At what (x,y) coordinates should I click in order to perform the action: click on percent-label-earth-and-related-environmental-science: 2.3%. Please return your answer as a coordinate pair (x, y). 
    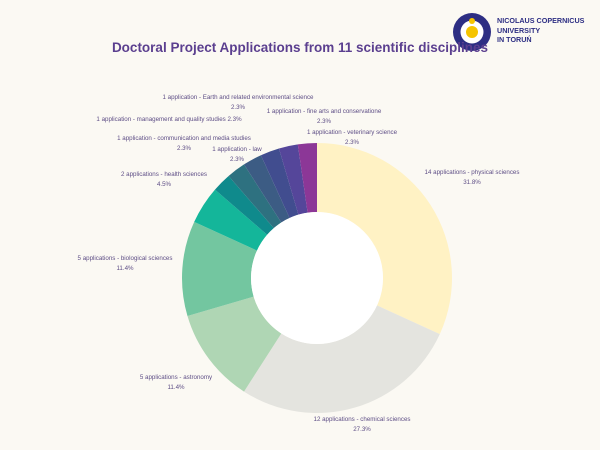
    Looking at the image, I should click on (238, 107).